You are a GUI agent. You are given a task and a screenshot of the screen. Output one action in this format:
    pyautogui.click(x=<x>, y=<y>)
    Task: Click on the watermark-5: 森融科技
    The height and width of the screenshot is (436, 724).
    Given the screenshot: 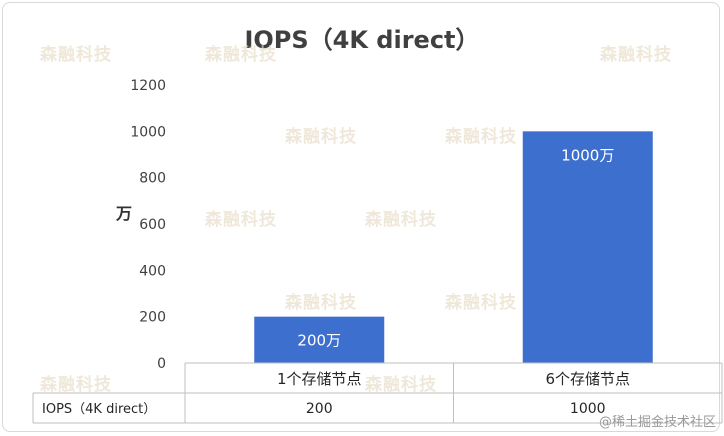 What is the action you would take?
    pyautogui.click(x=481, y=137)
    